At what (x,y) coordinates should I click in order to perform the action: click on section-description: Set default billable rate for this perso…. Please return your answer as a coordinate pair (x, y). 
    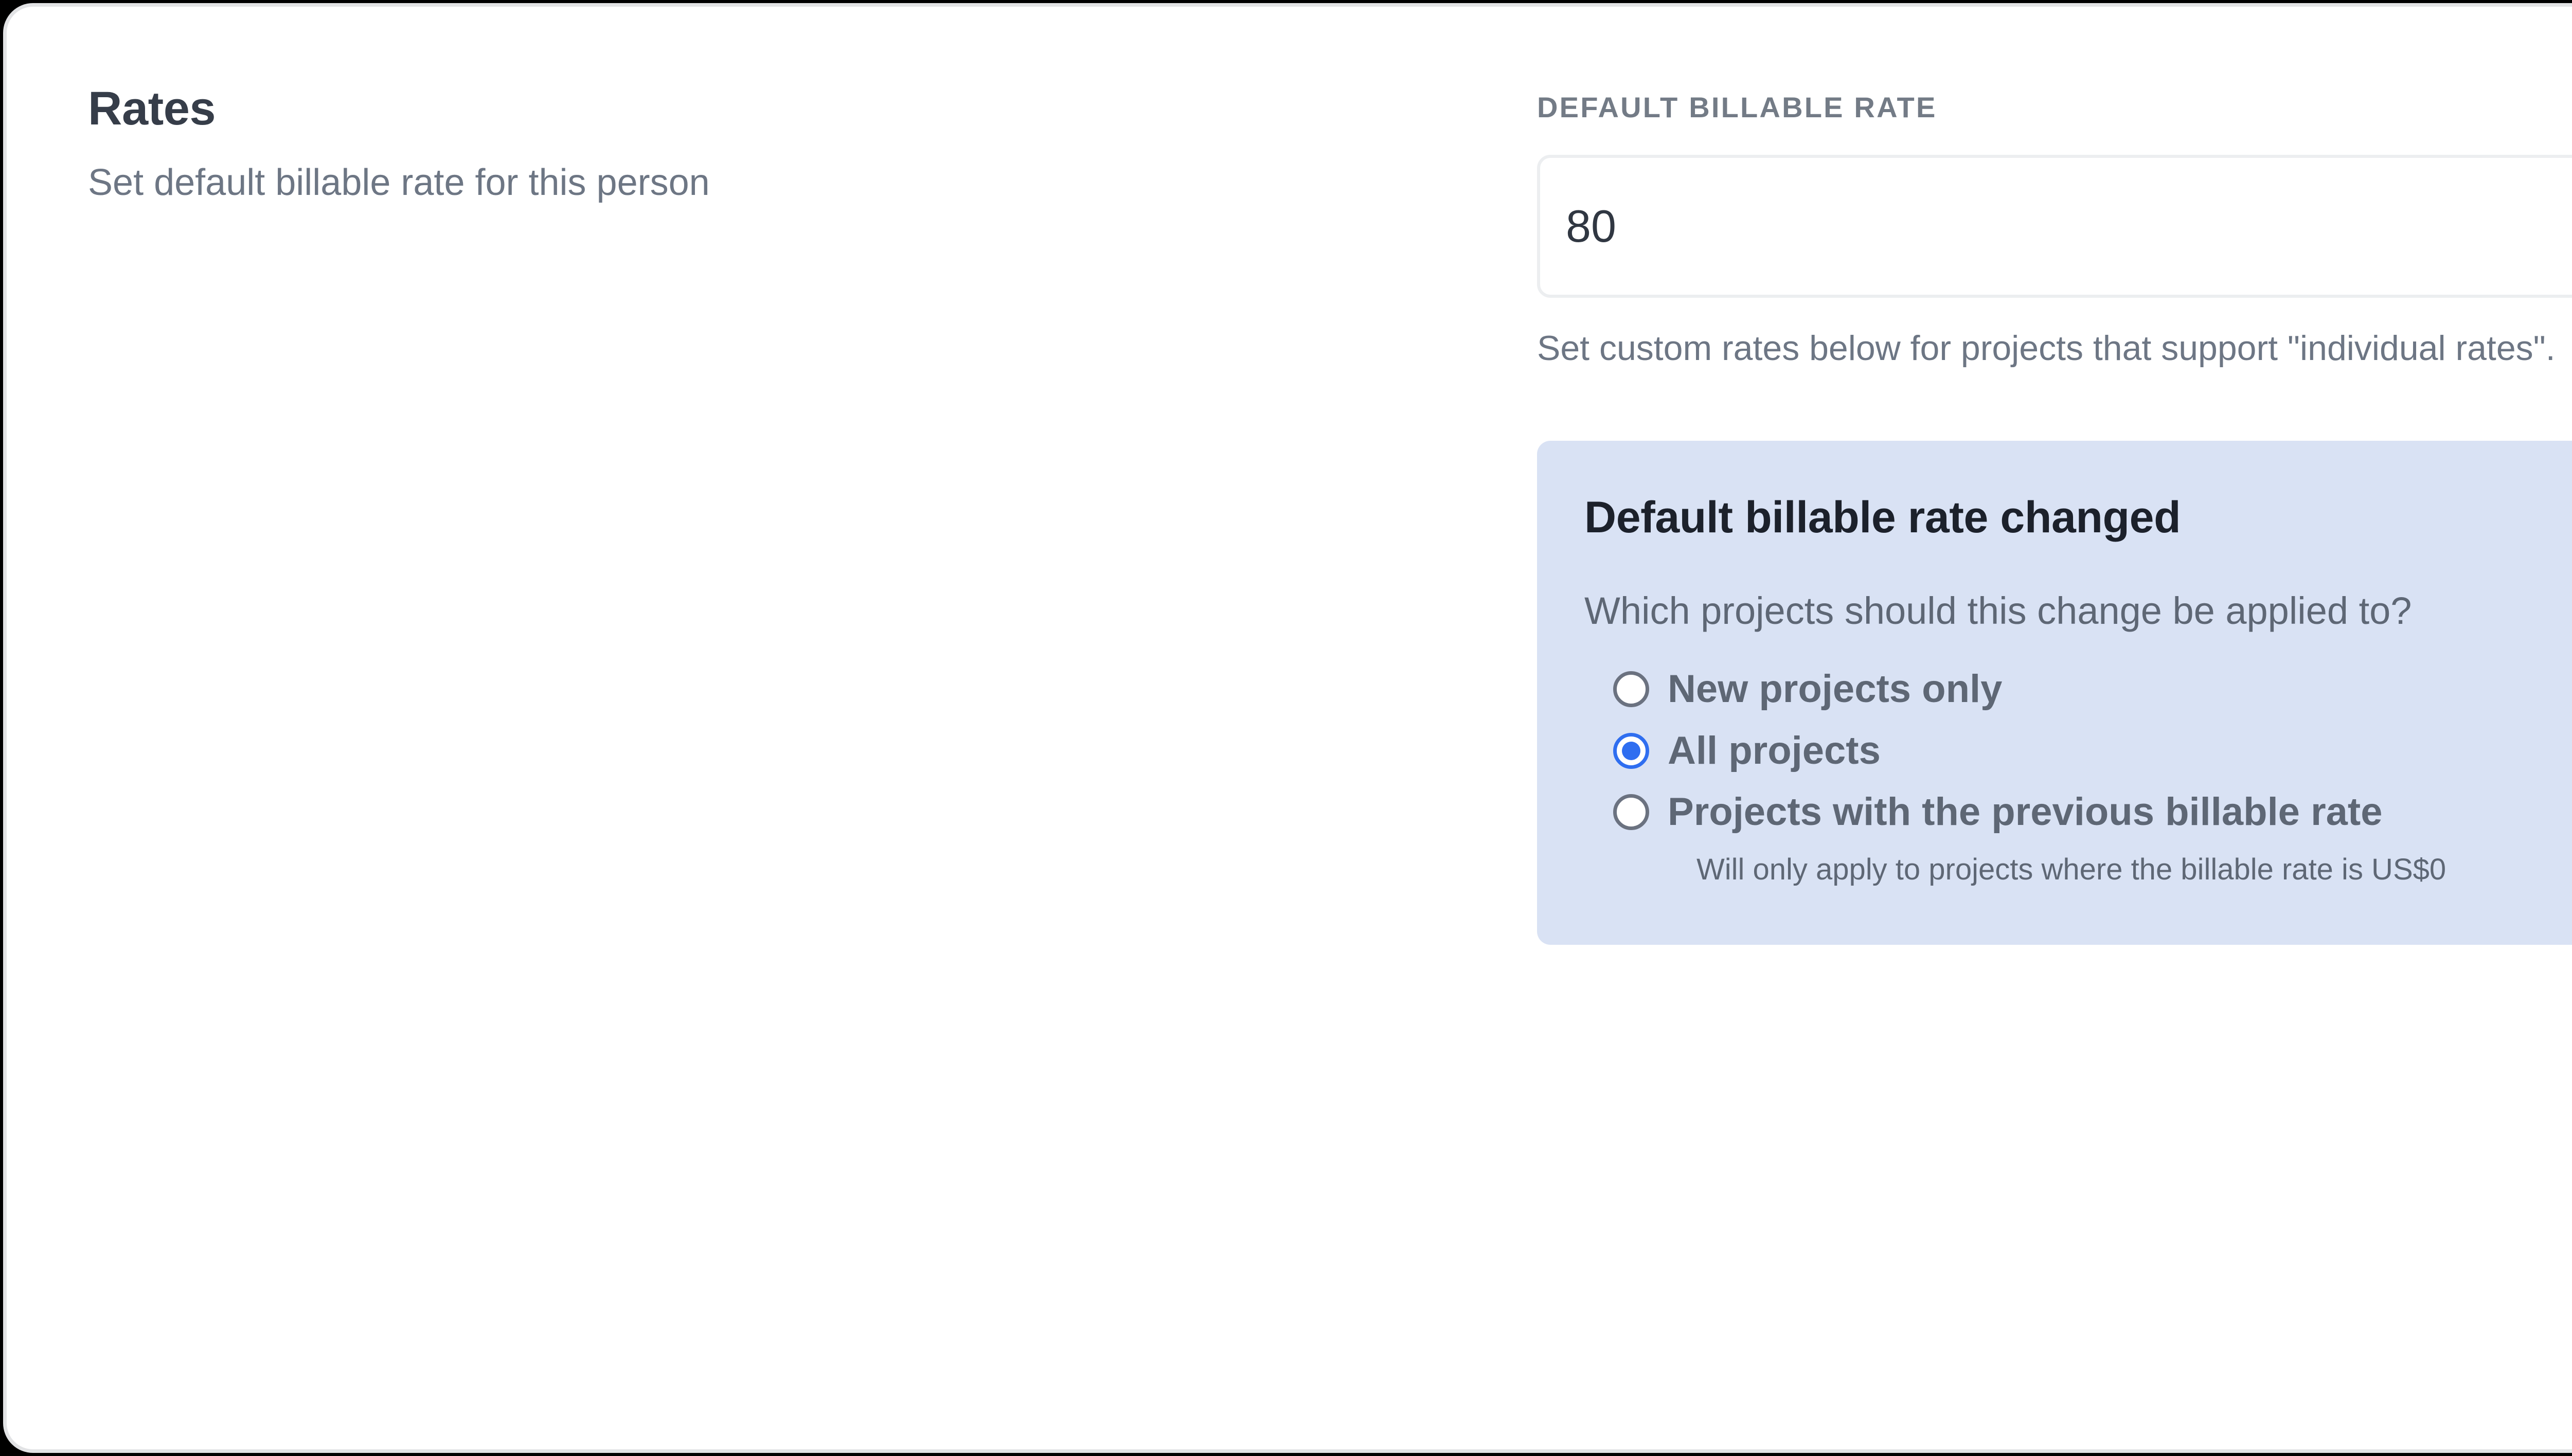
    Looking at the image, I should click on (399, 182).